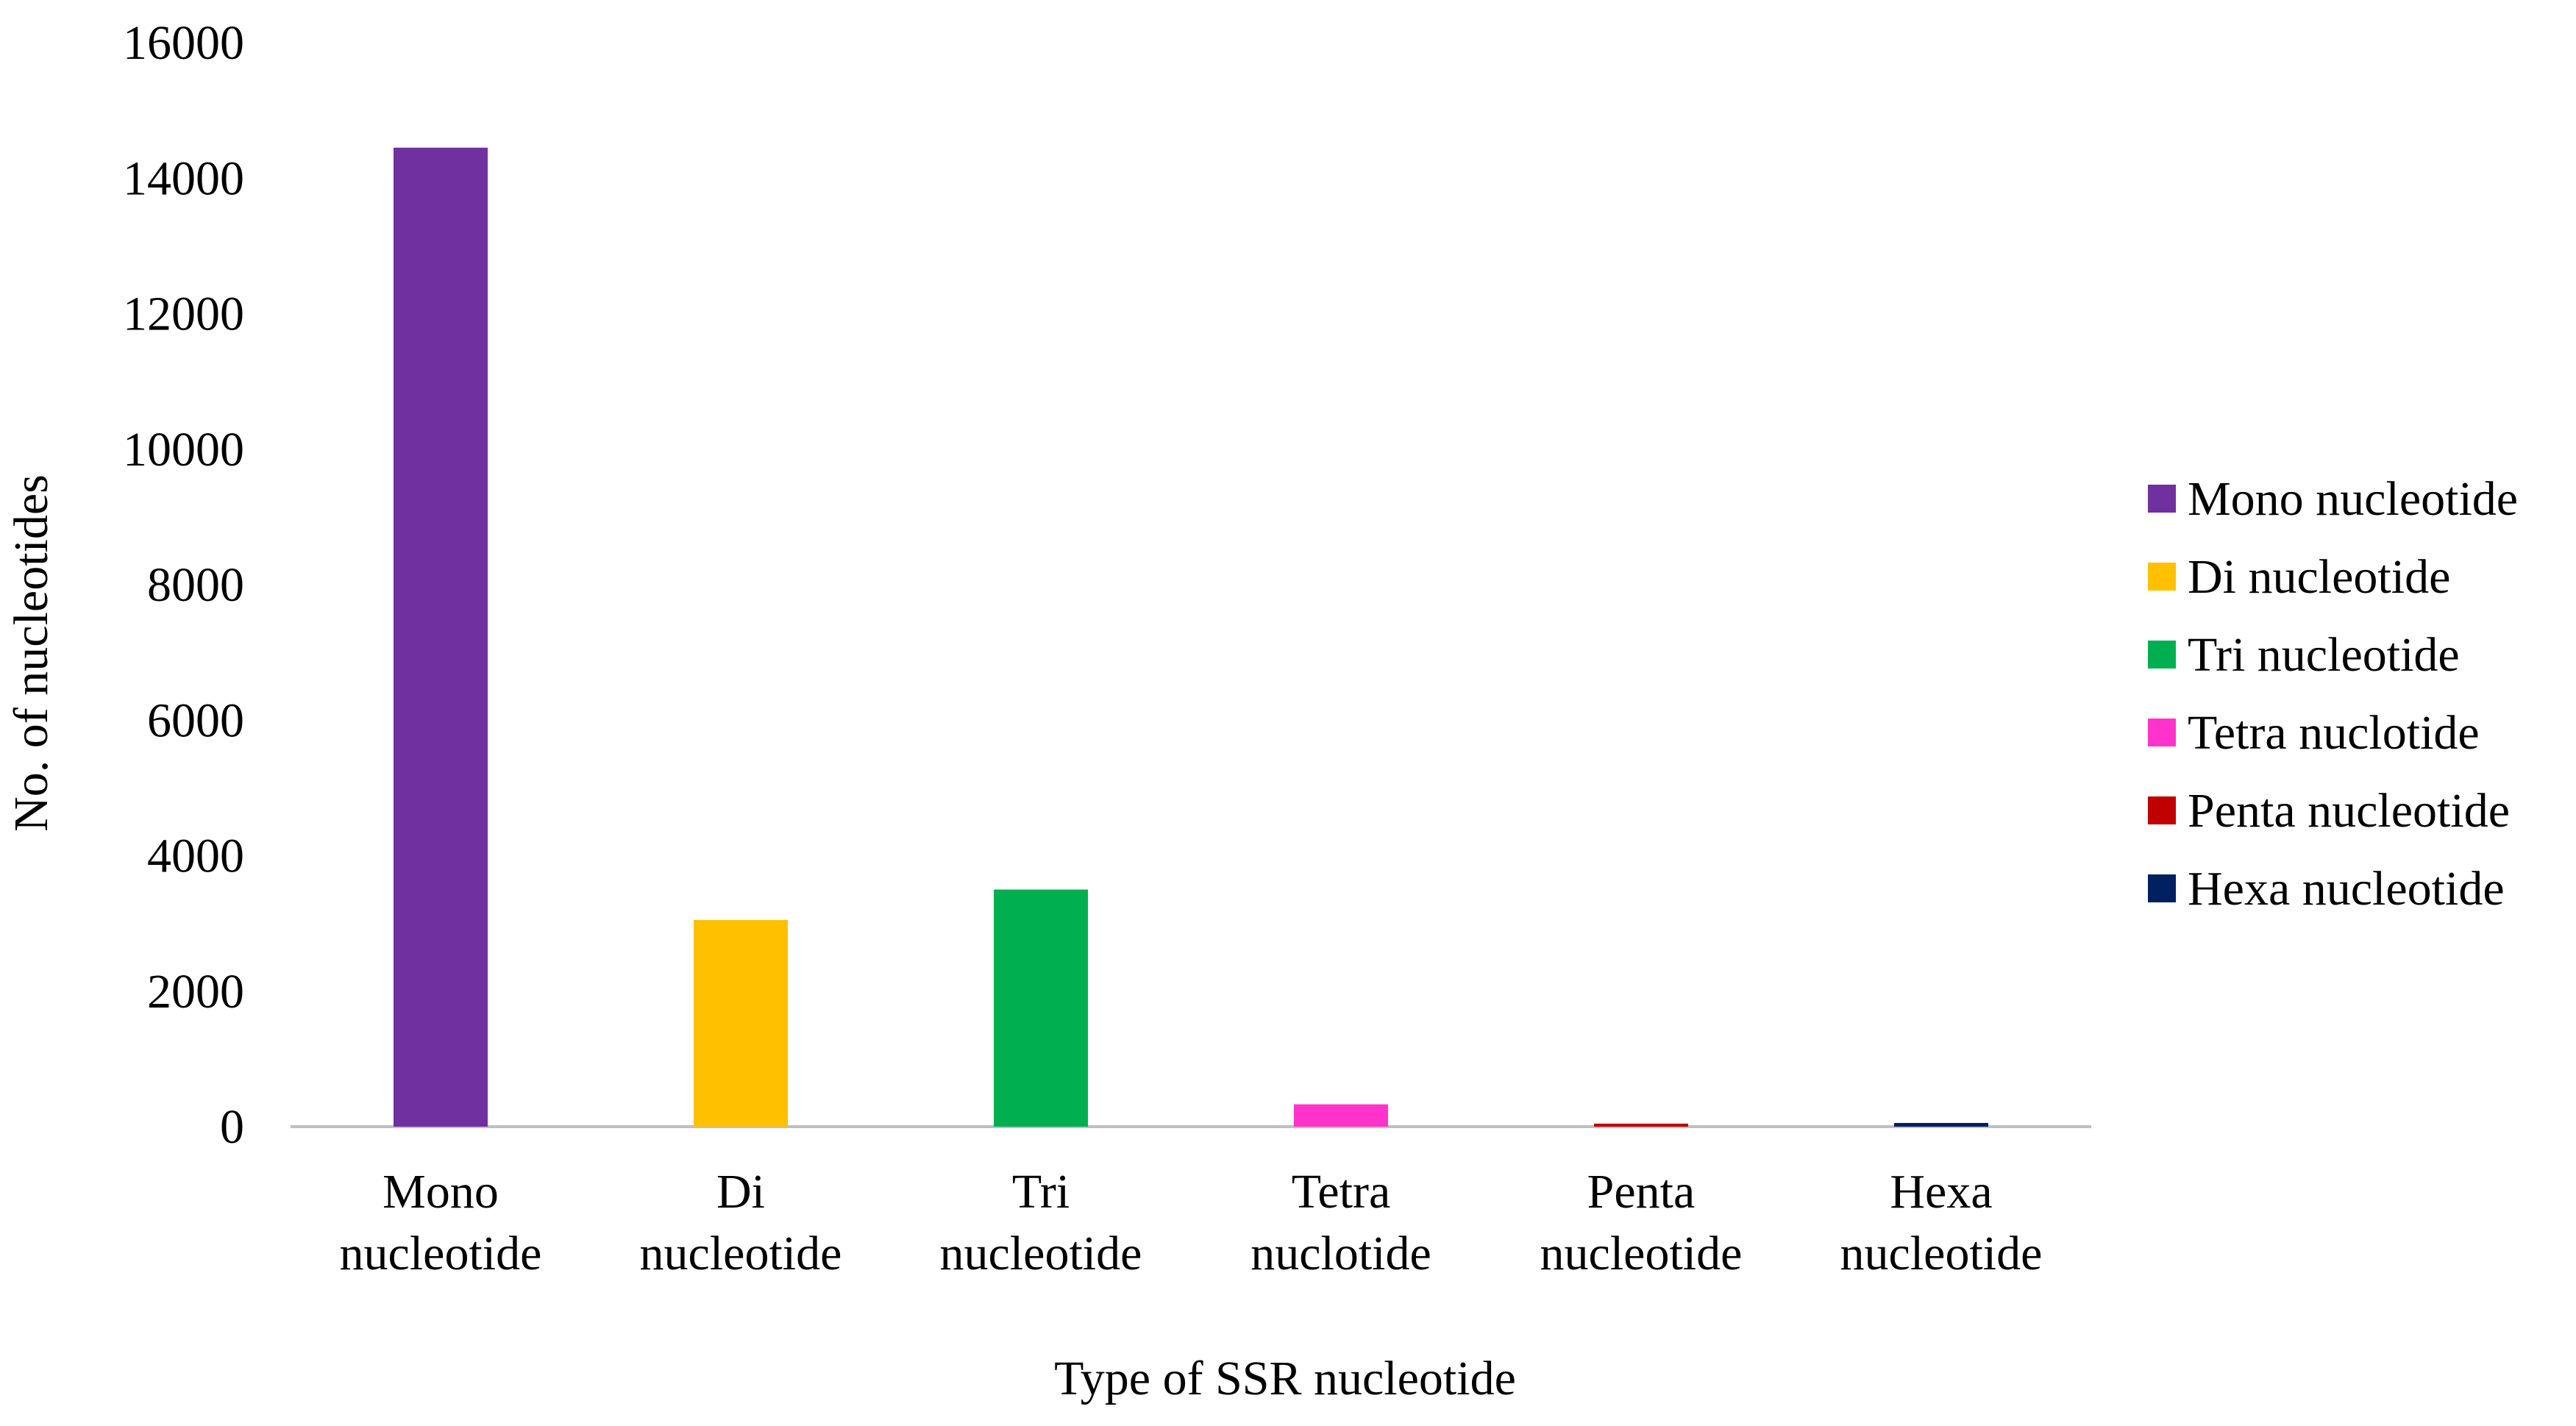 This screenshot has height=1426, width=2576. Describe the element at coordinates (195, 856) in the screenshot. I see `y-tick-label: 4000` at that location.